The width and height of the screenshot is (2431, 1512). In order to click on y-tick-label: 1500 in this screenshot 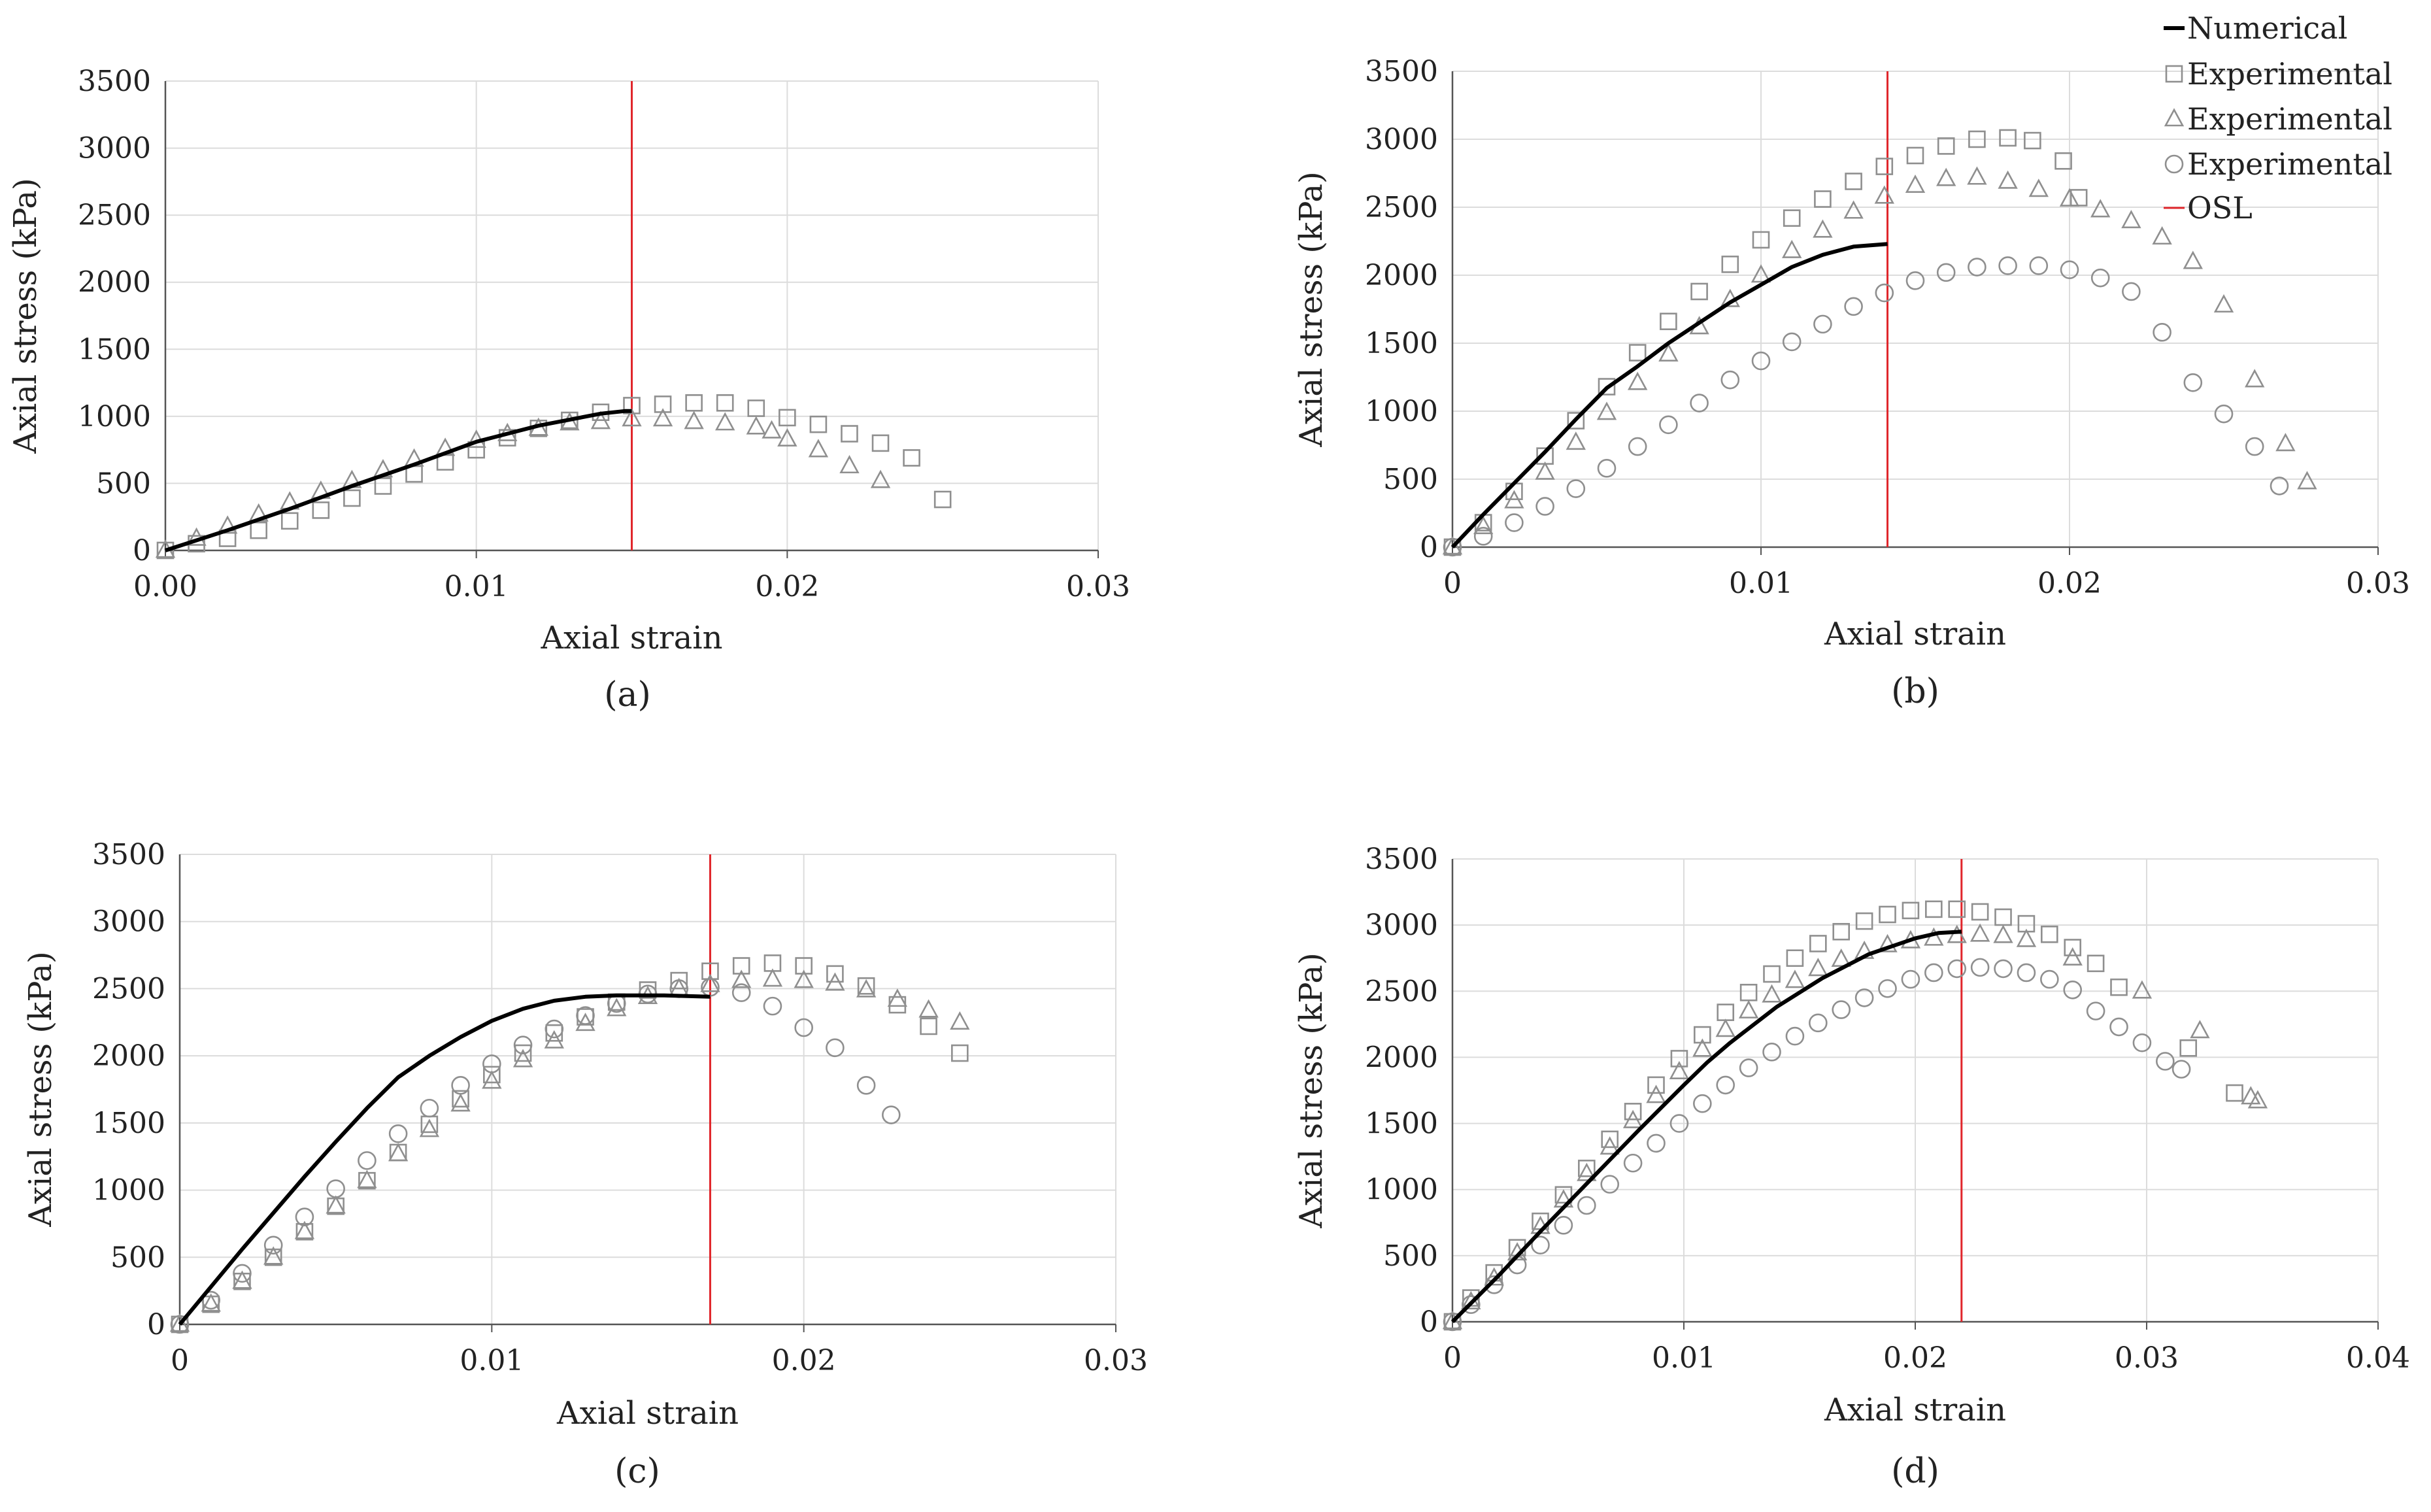, I will do `click(1401, 343)`.